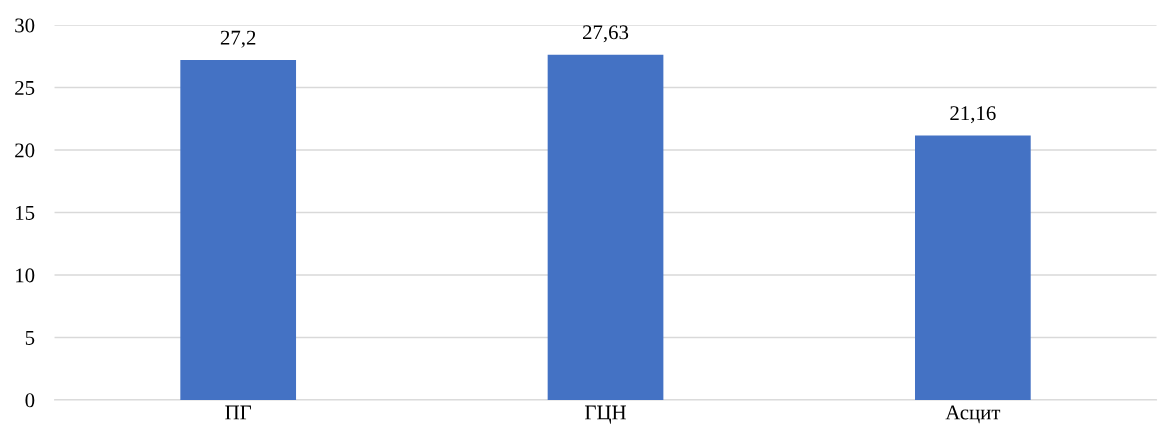 This screenshot has height=439, width=1160. Describe the element at coordinates (25, 275) in the screenshot. I see `y-tick-label: 10` at that location.